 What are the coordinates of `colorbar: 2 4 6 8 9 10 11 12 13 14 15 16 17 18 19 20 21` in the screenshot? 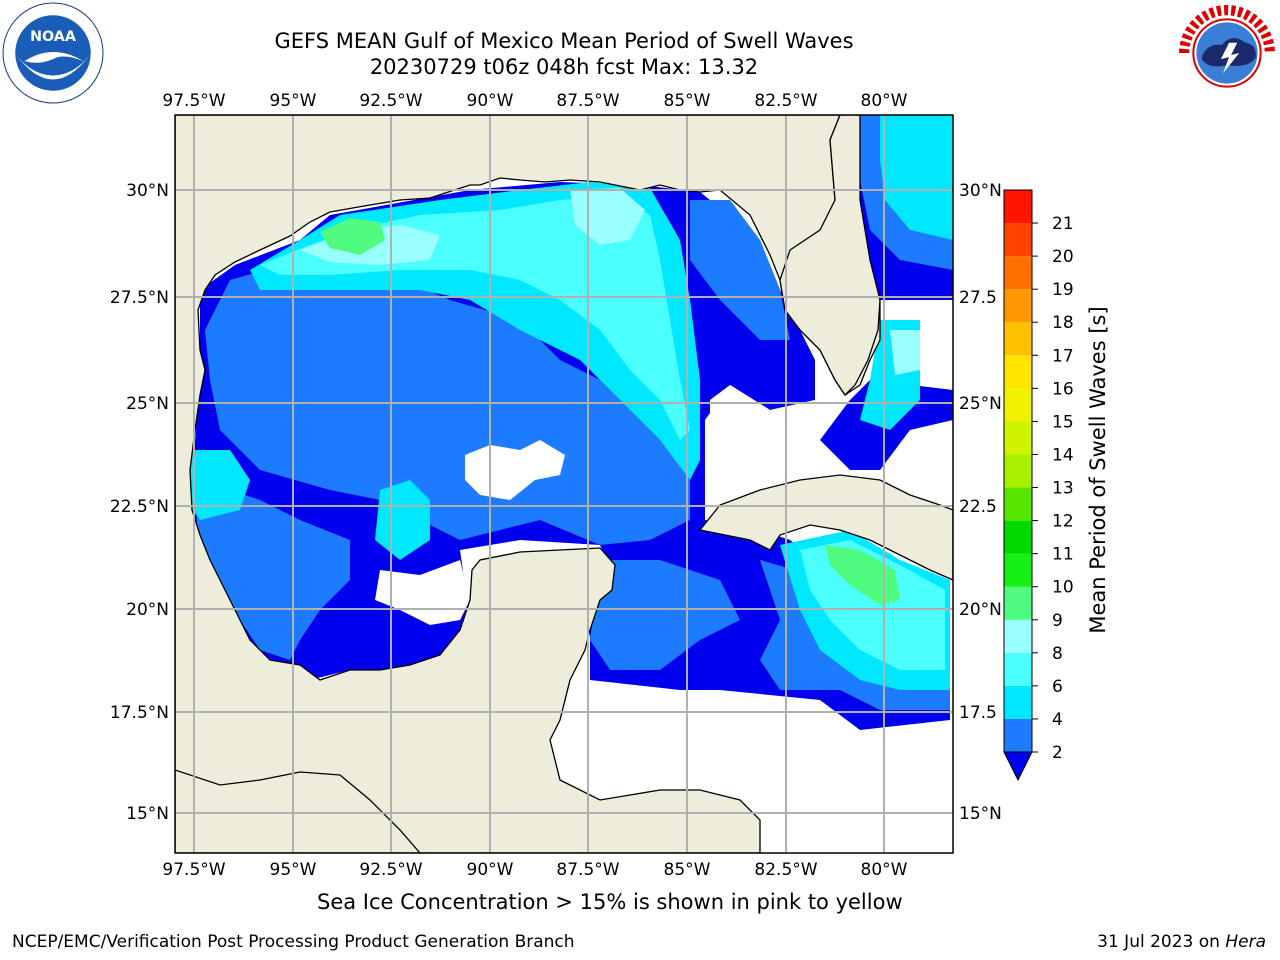 It's located at (1038, 485).